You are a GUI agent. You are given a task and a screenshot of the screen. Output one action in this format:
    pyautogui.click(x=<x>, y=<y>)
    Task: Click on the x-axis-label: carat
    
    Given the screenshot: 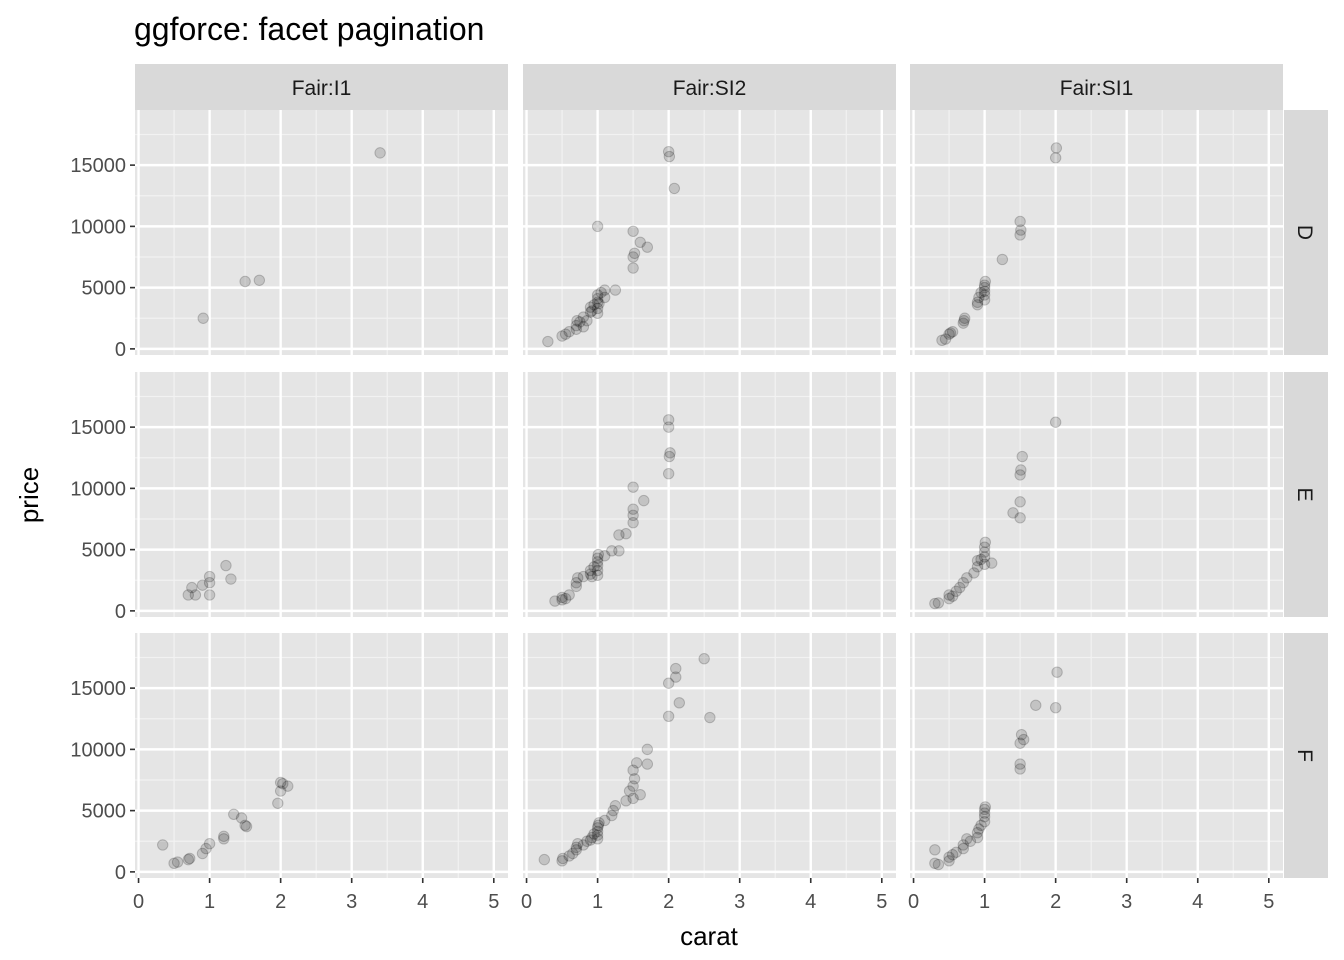 What is the action you would take?
    pyautogui.click(x=709, y=936)
    